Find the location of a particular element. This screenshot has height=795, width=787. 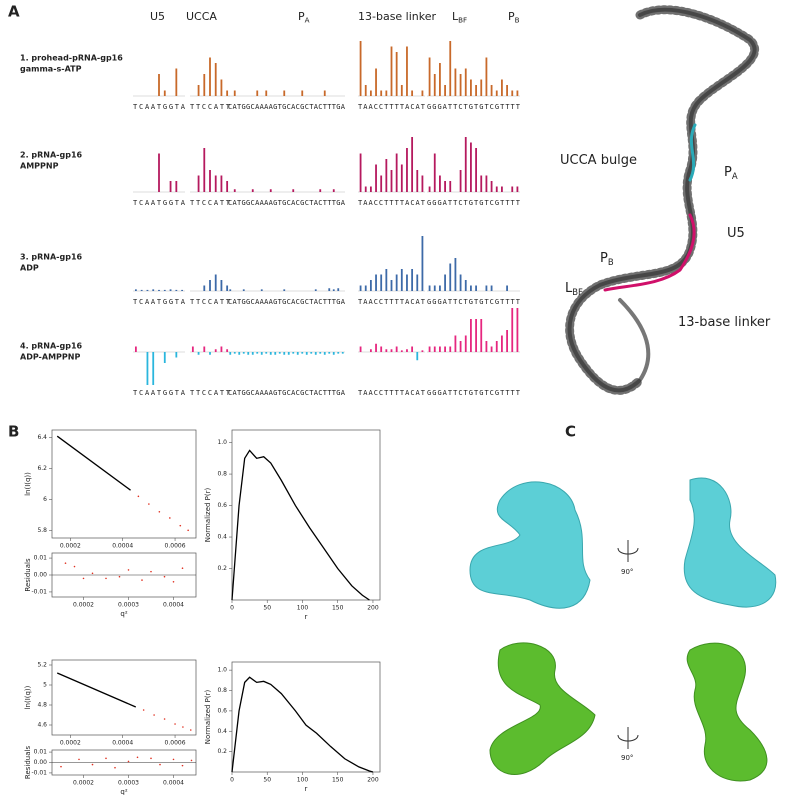

y-axis-label: Normalized P(r) is located at coordinates (208, 716).